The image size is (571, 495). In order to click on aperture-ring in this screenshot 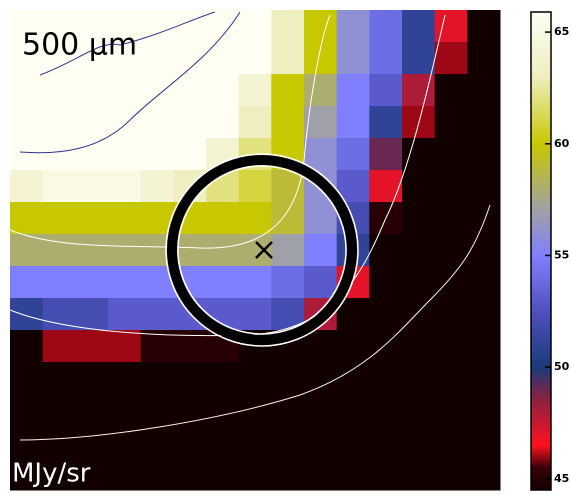, I will do `click(262, 250)`.